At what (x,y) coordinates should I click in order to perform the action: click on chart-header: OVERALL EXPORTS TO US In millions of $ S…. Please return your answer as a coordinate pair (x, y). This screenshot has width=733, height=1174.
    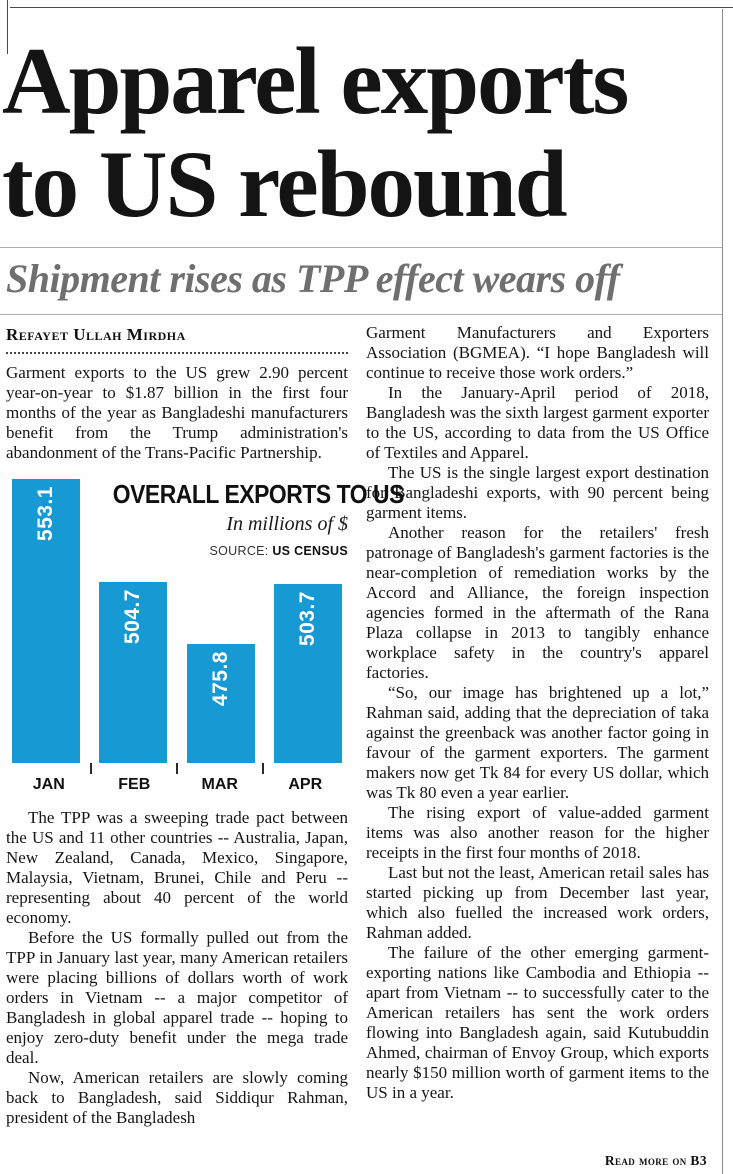
    Looking at the image, I should click on (239, 518).